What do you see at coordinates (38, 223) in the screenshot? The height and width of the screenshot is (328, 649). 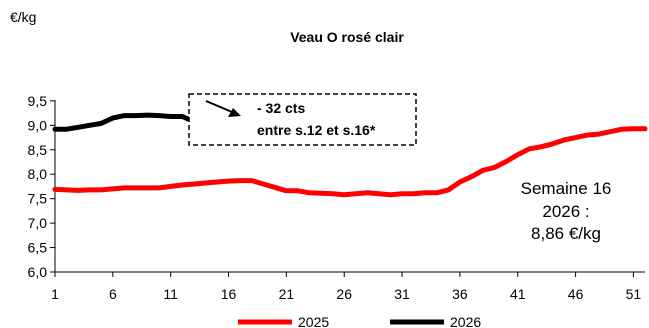 I see `y-tick-label: 7,0` at bounding box center [38, 223].